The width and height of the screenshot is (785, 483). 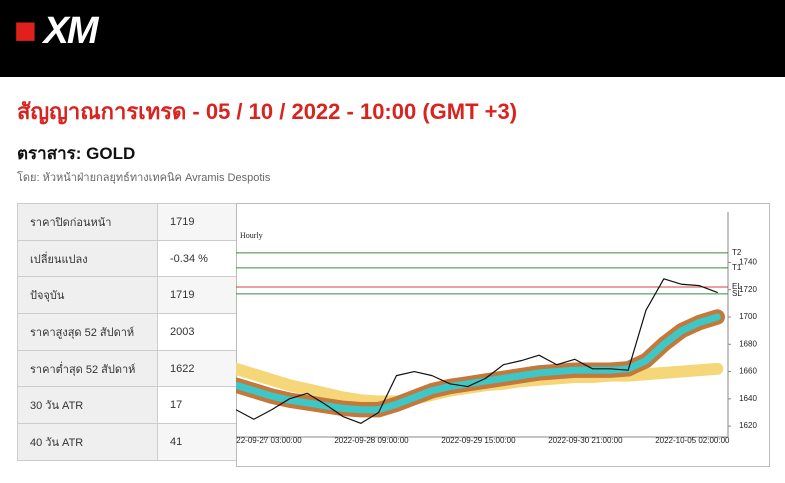 I want to click on value-cell: -0.34 %, so click(x=197, y=258).